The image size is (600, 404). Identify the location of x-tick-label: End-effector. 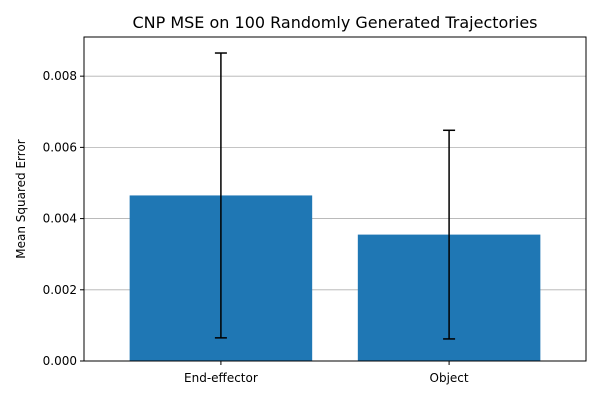
(221, 378).